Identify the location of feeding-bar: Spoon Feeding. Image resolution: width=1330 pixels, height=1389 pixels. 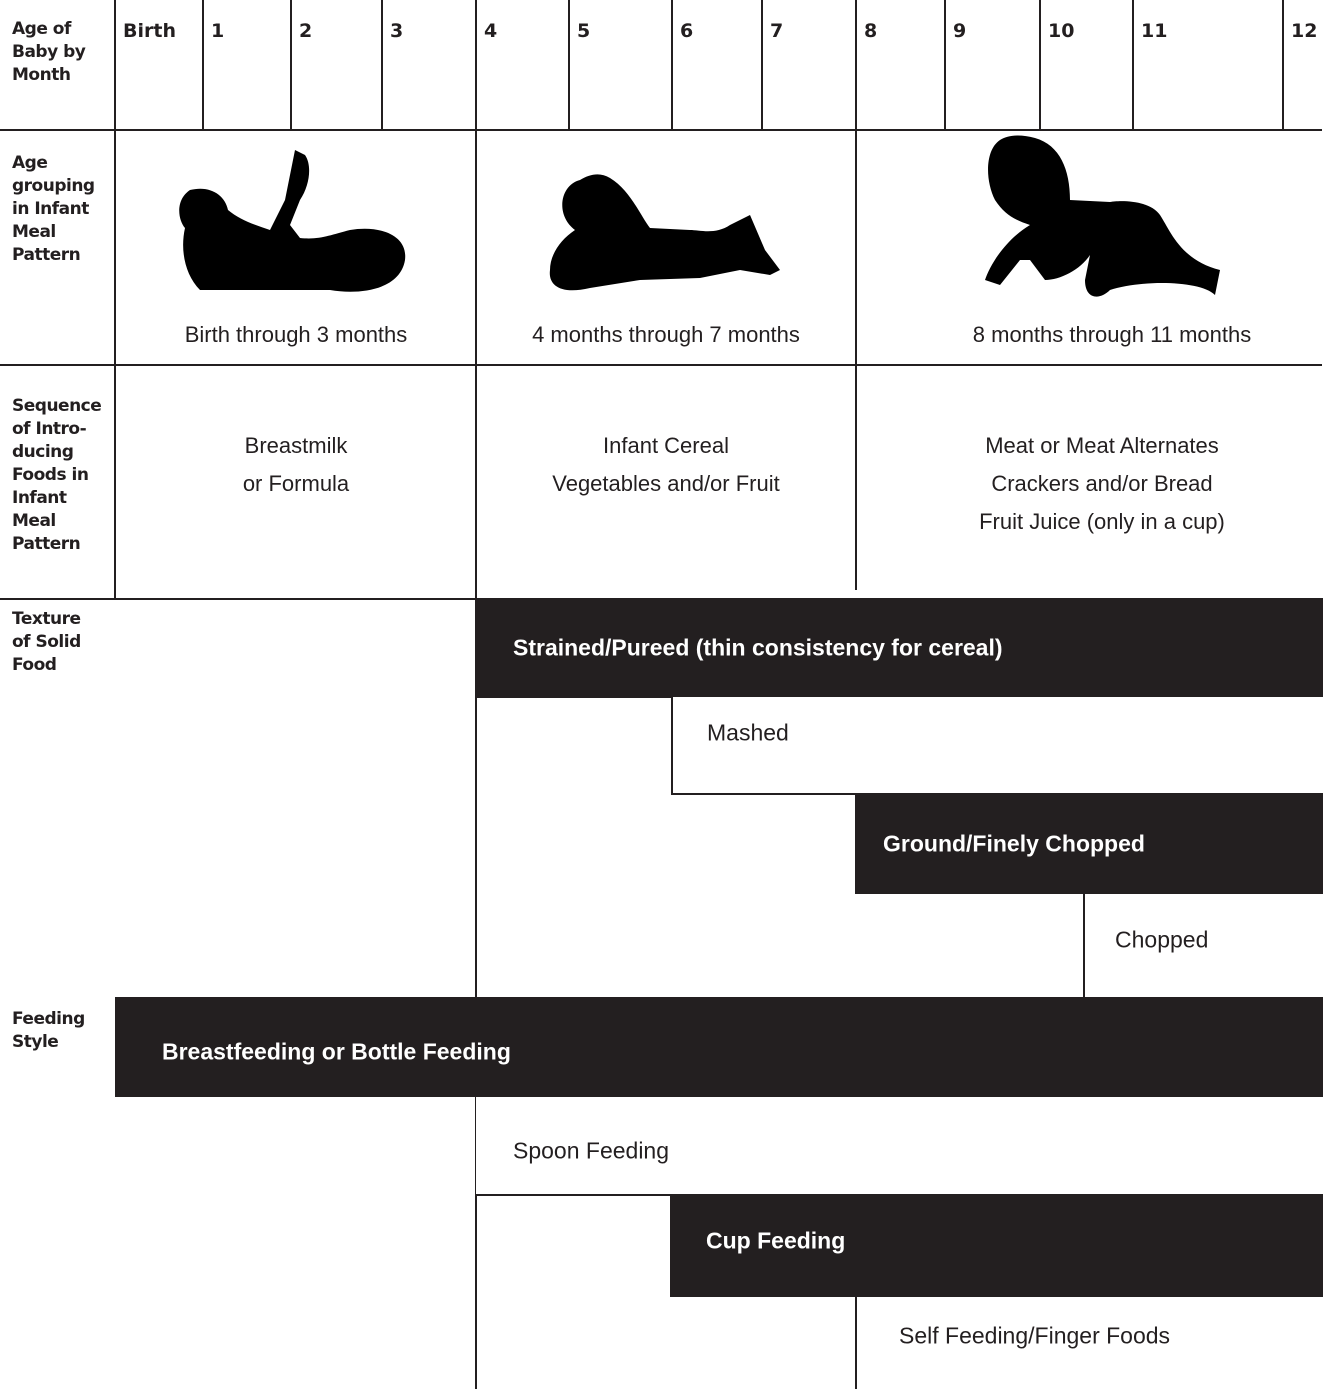
(899, 1146).